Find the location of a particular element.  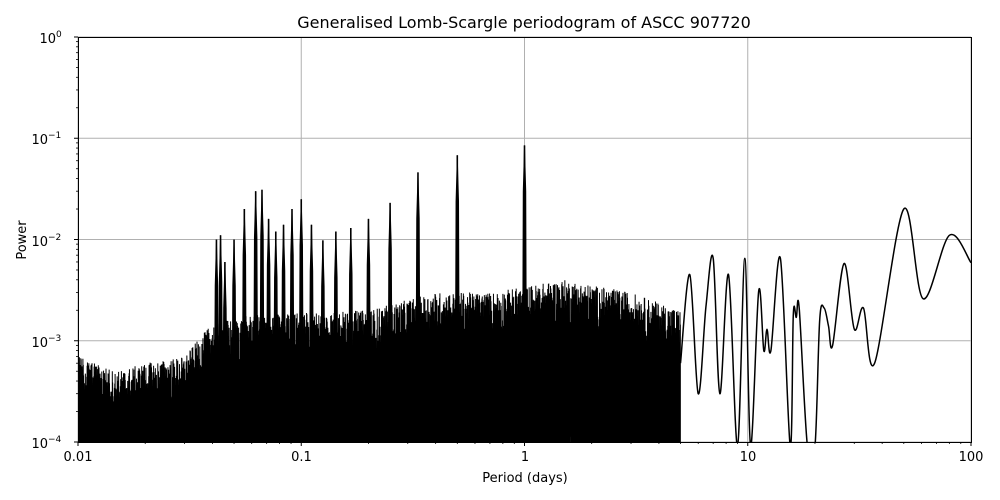

x-tick-label: 1 is located at coordinates (525, 457).